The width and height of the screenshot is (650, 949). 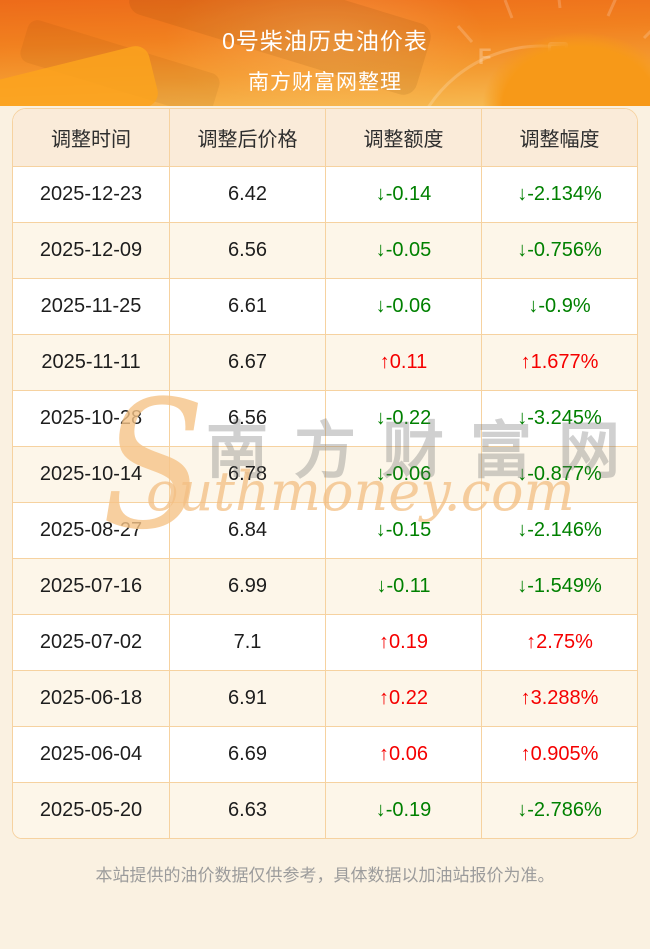 I want to click on table-row: 2025-11-25 6.61 ↓-0.06 ↓-0.9%, so click(x=325, y=306).